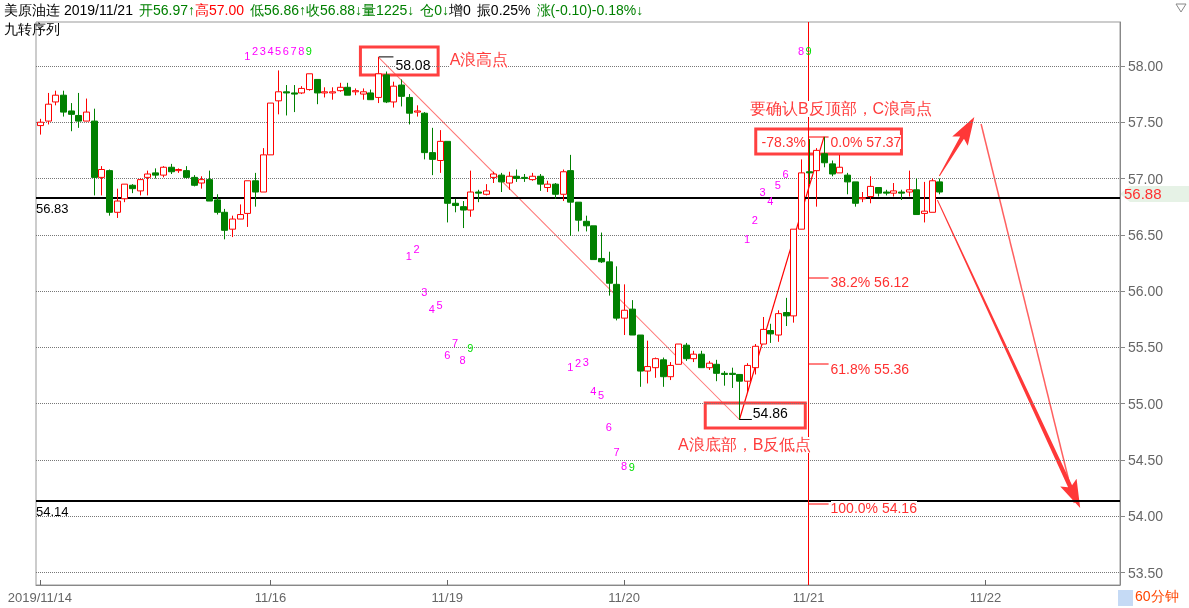  Describe the element at coordinates (32, 29) in the screenshot. I see `chart-subtitle: 九转序列` at that location.